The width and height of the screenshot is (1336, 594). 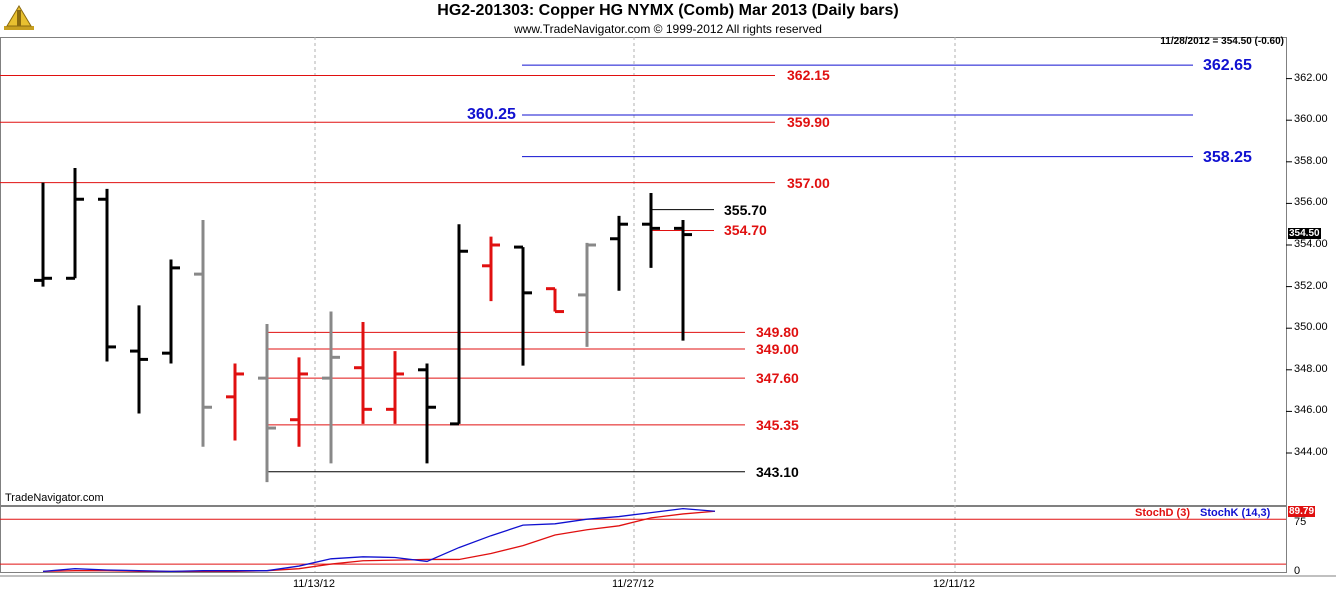 I want to click on y-tick-label: 356.00, so click(x=1311, y=202).